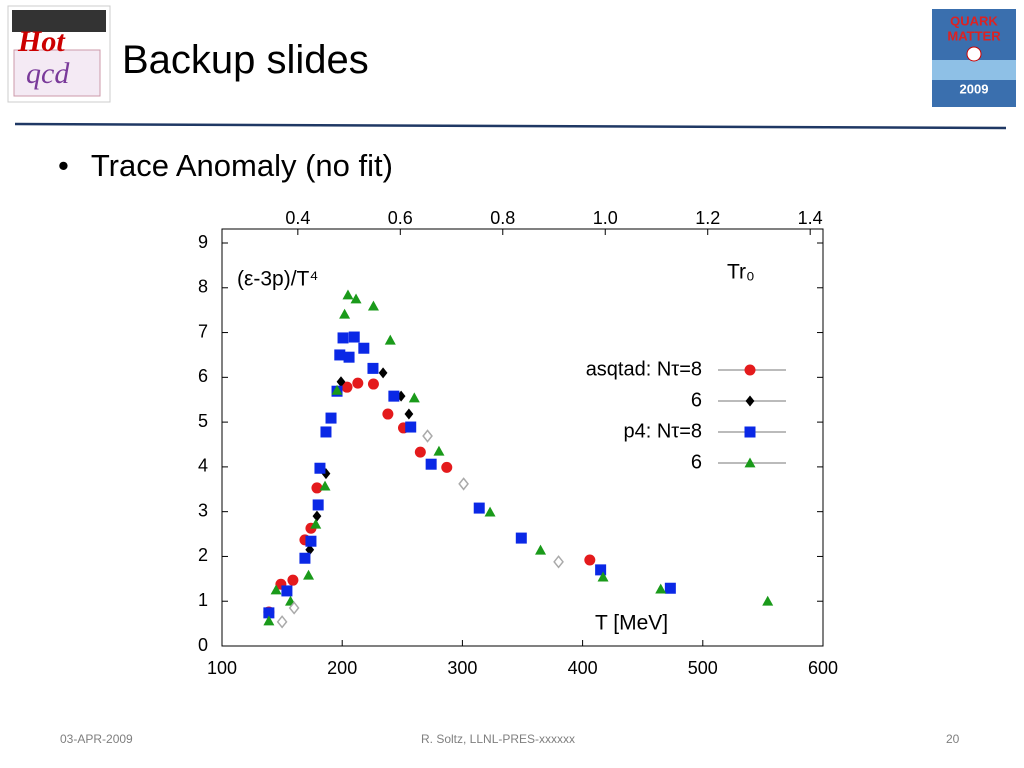 This screenshot has width=1024, height=768. Describe the element at coordinates (203, 421) in the screenshot. I see `y-tick-label: 5` at that location.